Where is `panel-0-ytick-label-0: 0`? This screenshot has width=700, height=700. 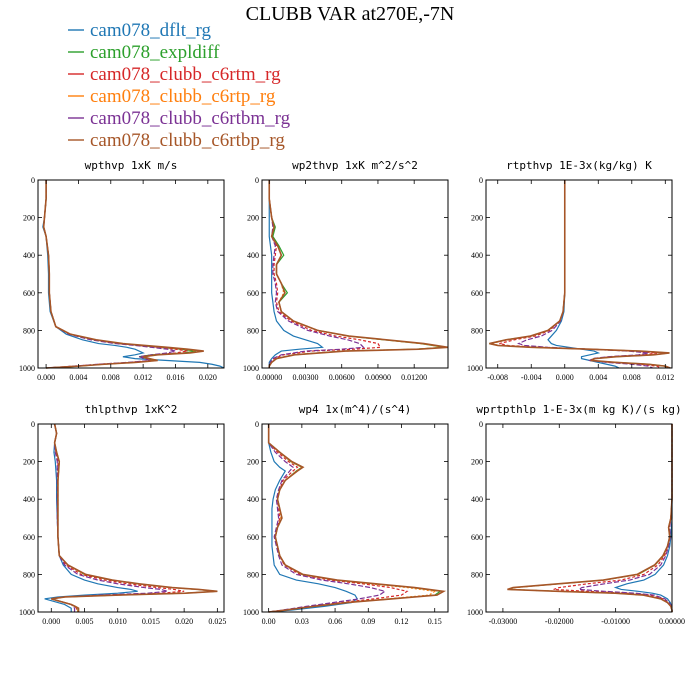
panel-0-ytick-label-0: 0 is located at coordinates (33, 180).